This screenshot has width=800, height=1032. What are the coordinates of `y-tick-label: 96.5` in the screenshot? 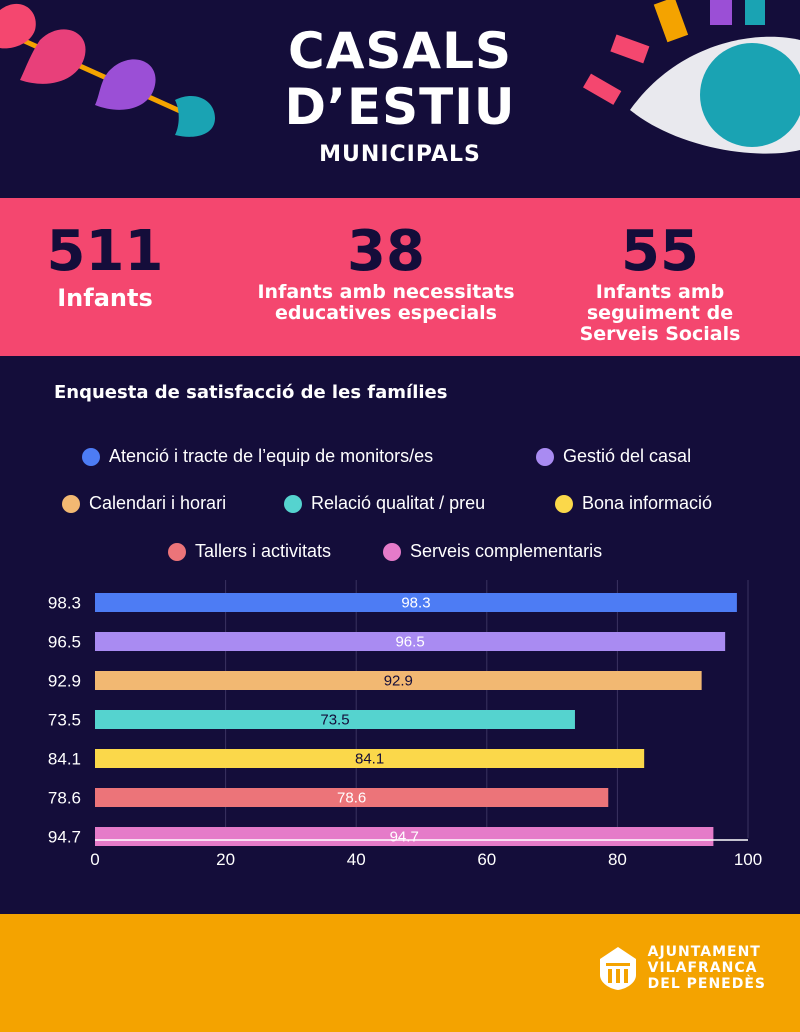 It's located at (64, 642).